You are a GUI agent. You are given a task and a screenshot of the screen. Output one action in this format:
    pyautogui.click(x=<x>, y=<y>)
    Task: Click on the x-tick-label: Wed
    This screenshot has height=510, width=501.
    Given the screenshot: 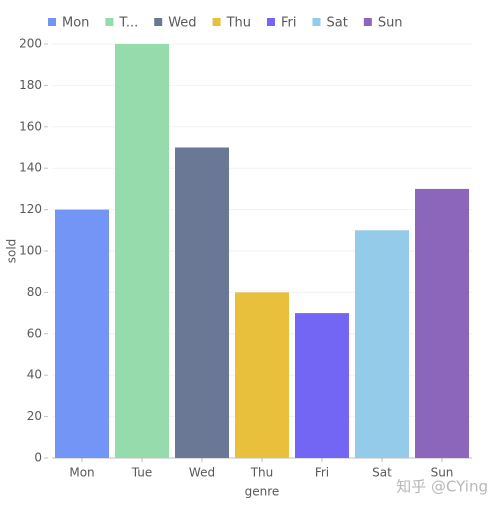 What is the action you would take?
    pyautogui.click(x=202, y=473)
    